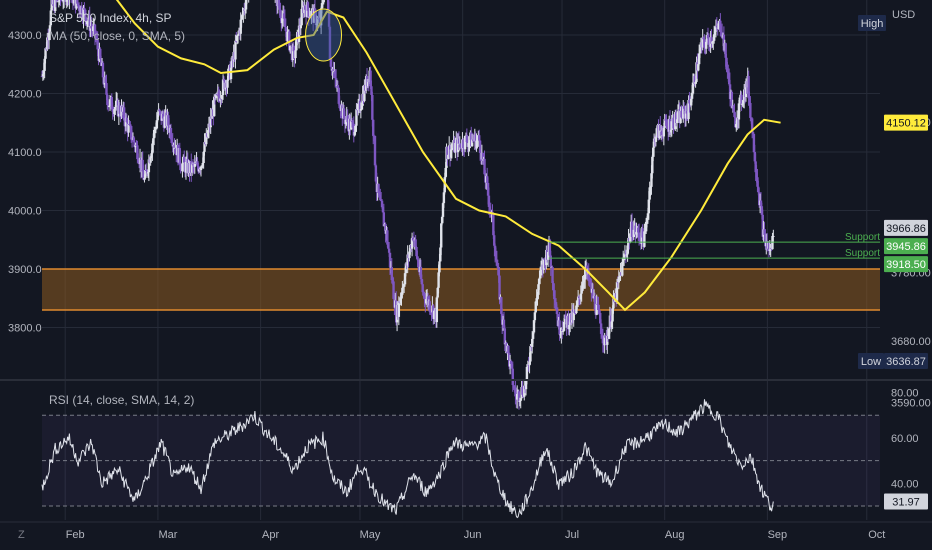  I want to click on currency-label: USD, so click(903, 15).